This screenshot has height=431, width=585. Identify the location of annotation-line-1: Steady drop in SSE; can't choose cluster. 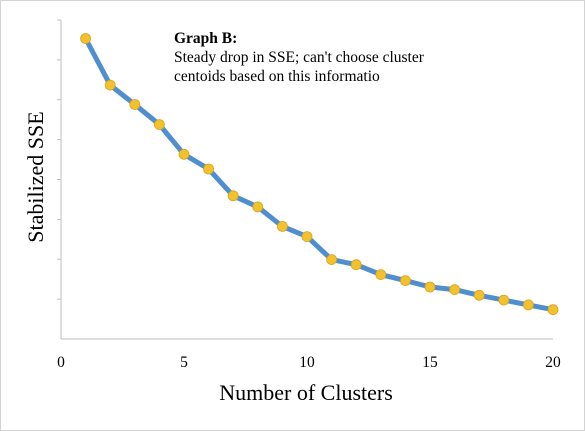
(299, 57).